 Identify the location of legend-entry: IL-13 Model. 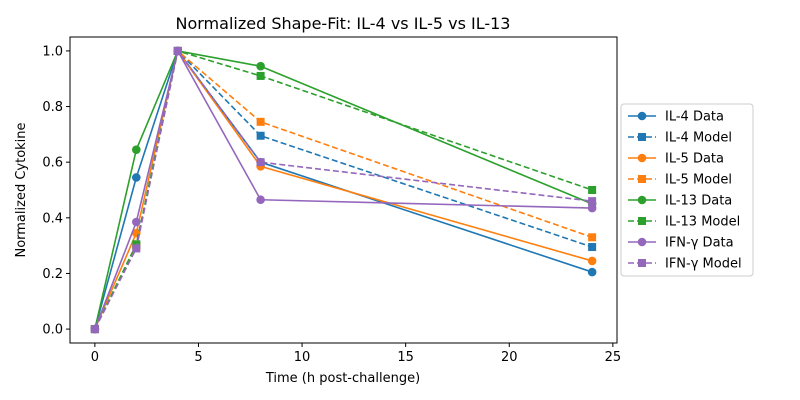
(684, 222).